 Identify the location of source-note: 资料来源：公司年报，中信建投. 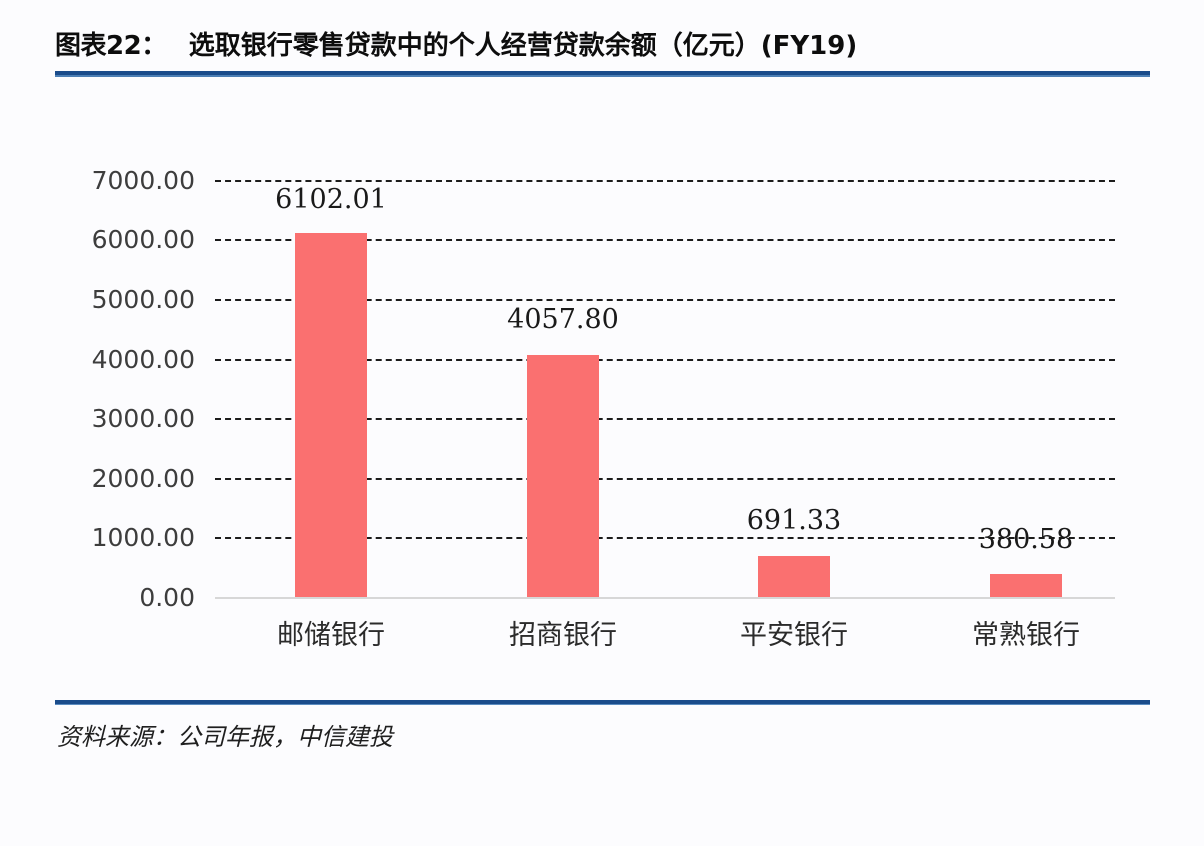
(225, 737).